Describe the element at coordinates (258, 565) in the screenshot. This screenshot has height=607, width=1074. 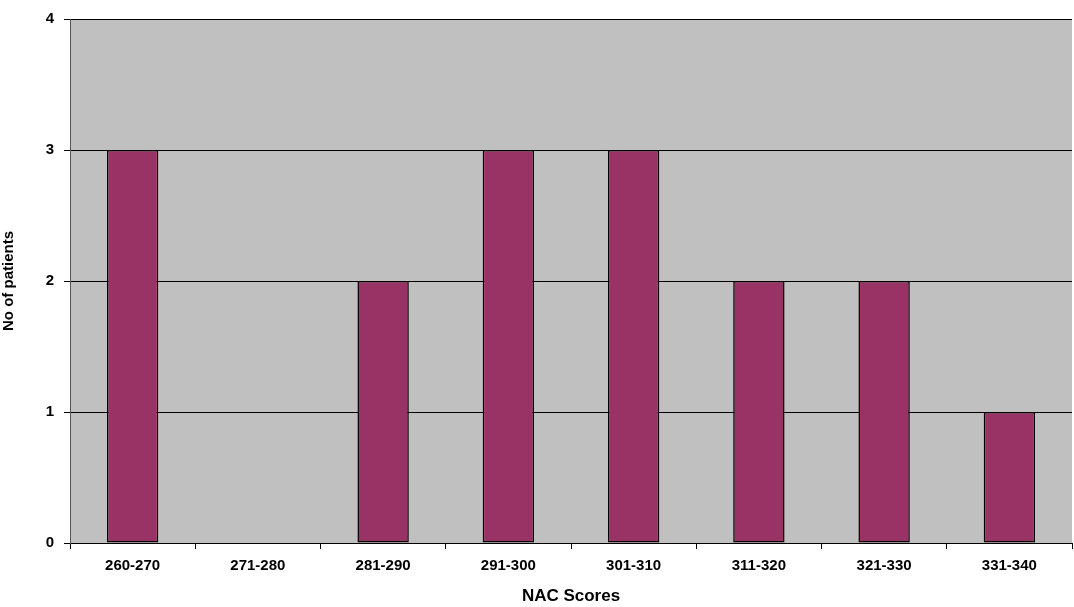
I see `x-tick-label: 271-280` at that location.